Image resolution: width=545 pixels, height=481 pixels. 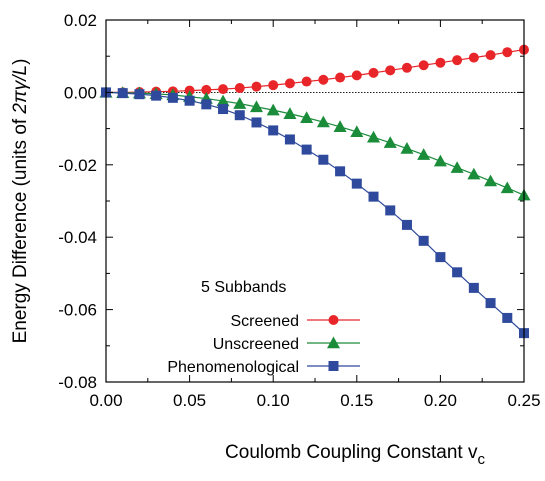 I want to click on x-tick-label: 0.10, so click(x=273, y=400).